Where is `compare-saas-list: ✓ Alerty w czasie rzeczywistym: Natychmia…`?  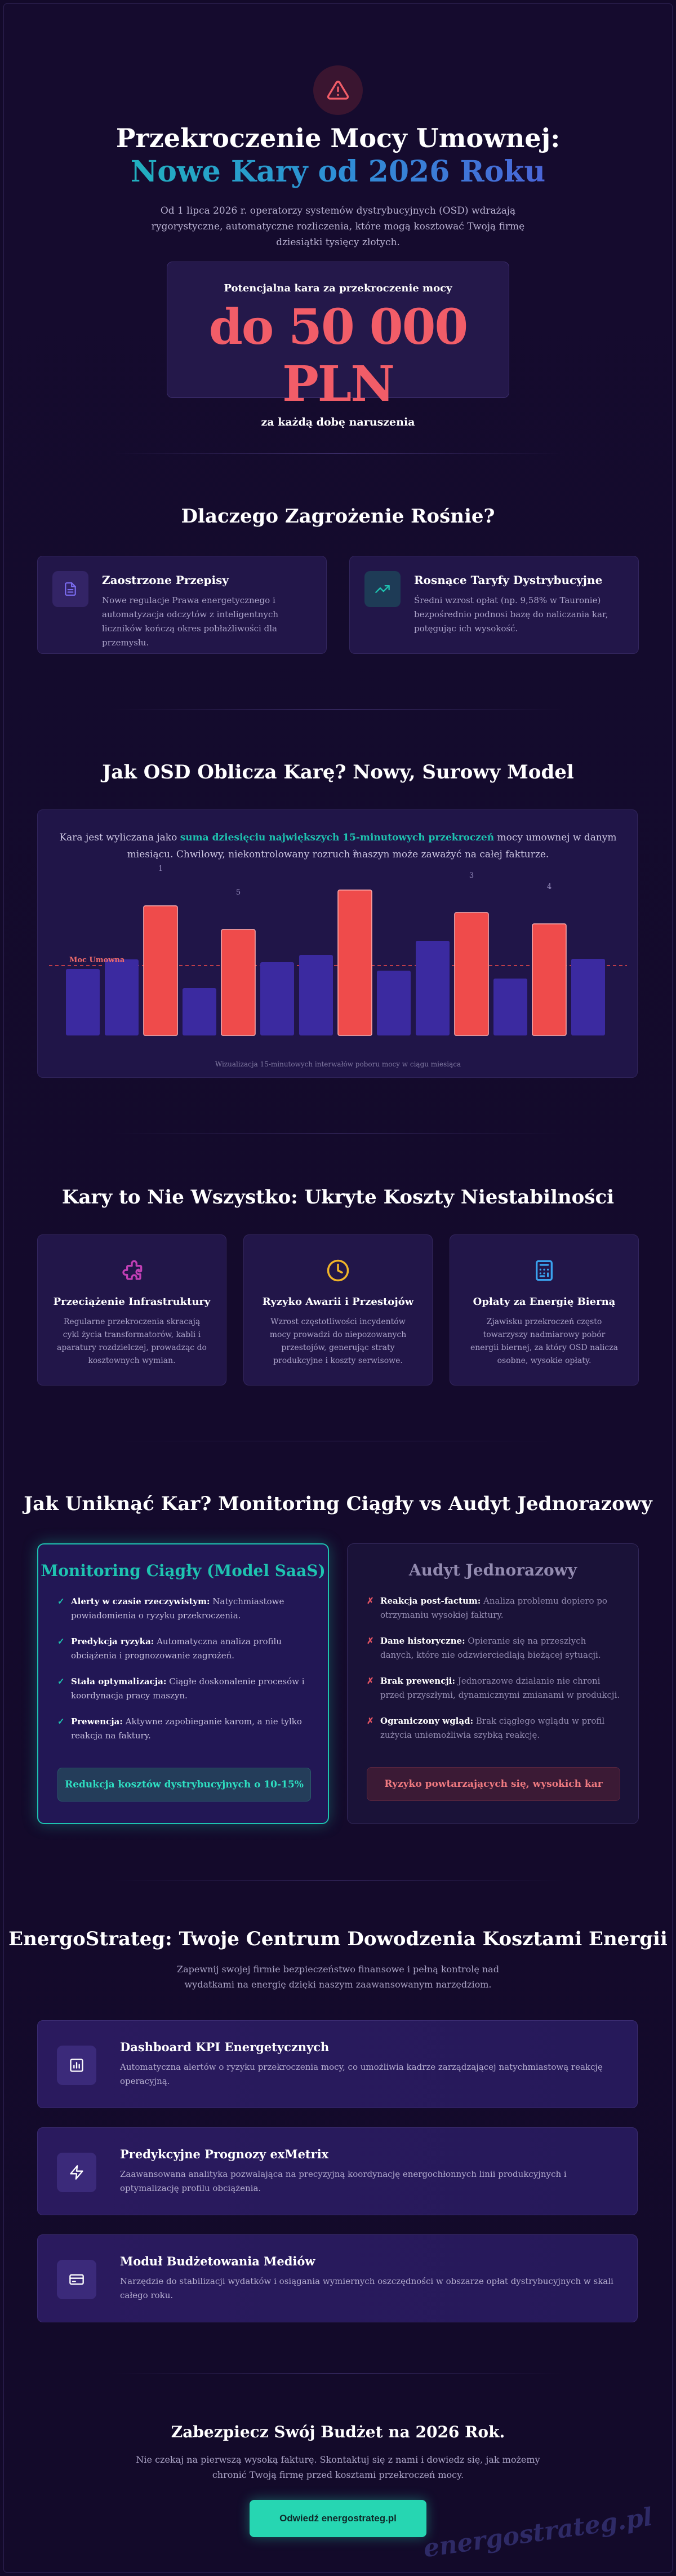
compare-saas-list: ✓ Alerty w czasie rzeczywistym: Natychmia… is located at coordinates (184, 1669).